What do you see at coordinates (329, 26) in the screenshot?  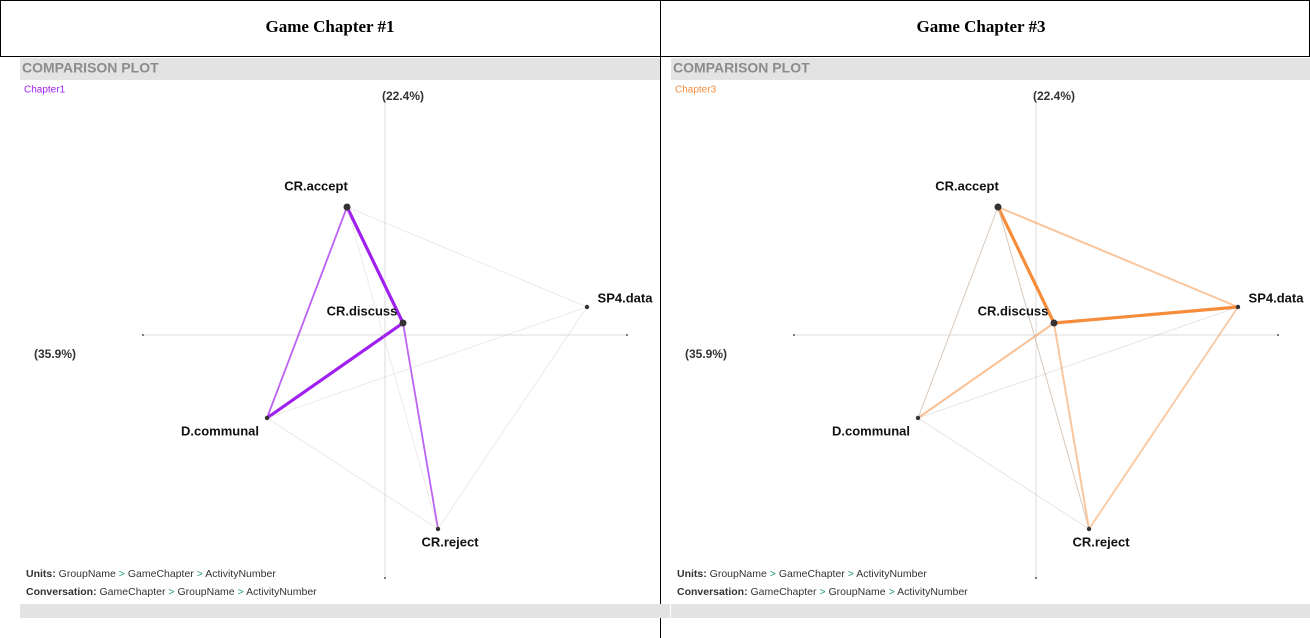 I see `panel-title: Game Chapter #1` at bounding box center [329, 26].